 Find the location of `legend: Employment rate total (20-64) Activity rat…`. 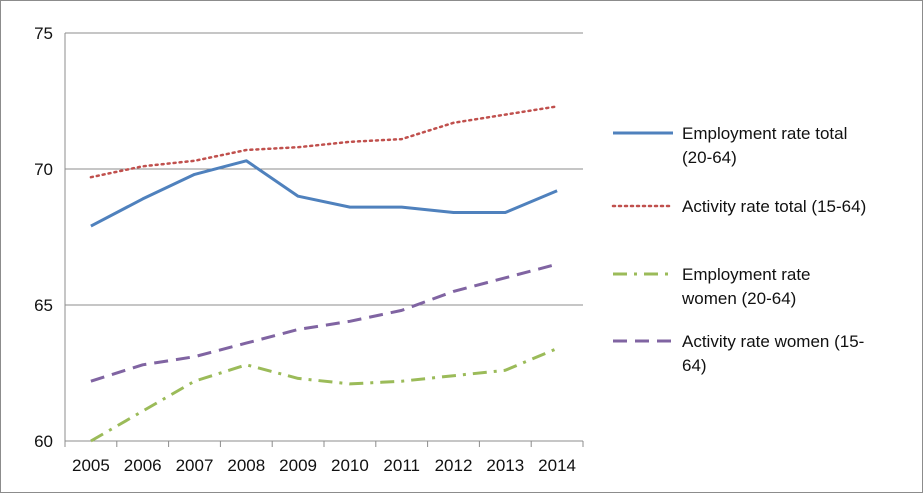

legend: Employment rate total (20-64) Activity rat… is located at coordinates (739, 249).